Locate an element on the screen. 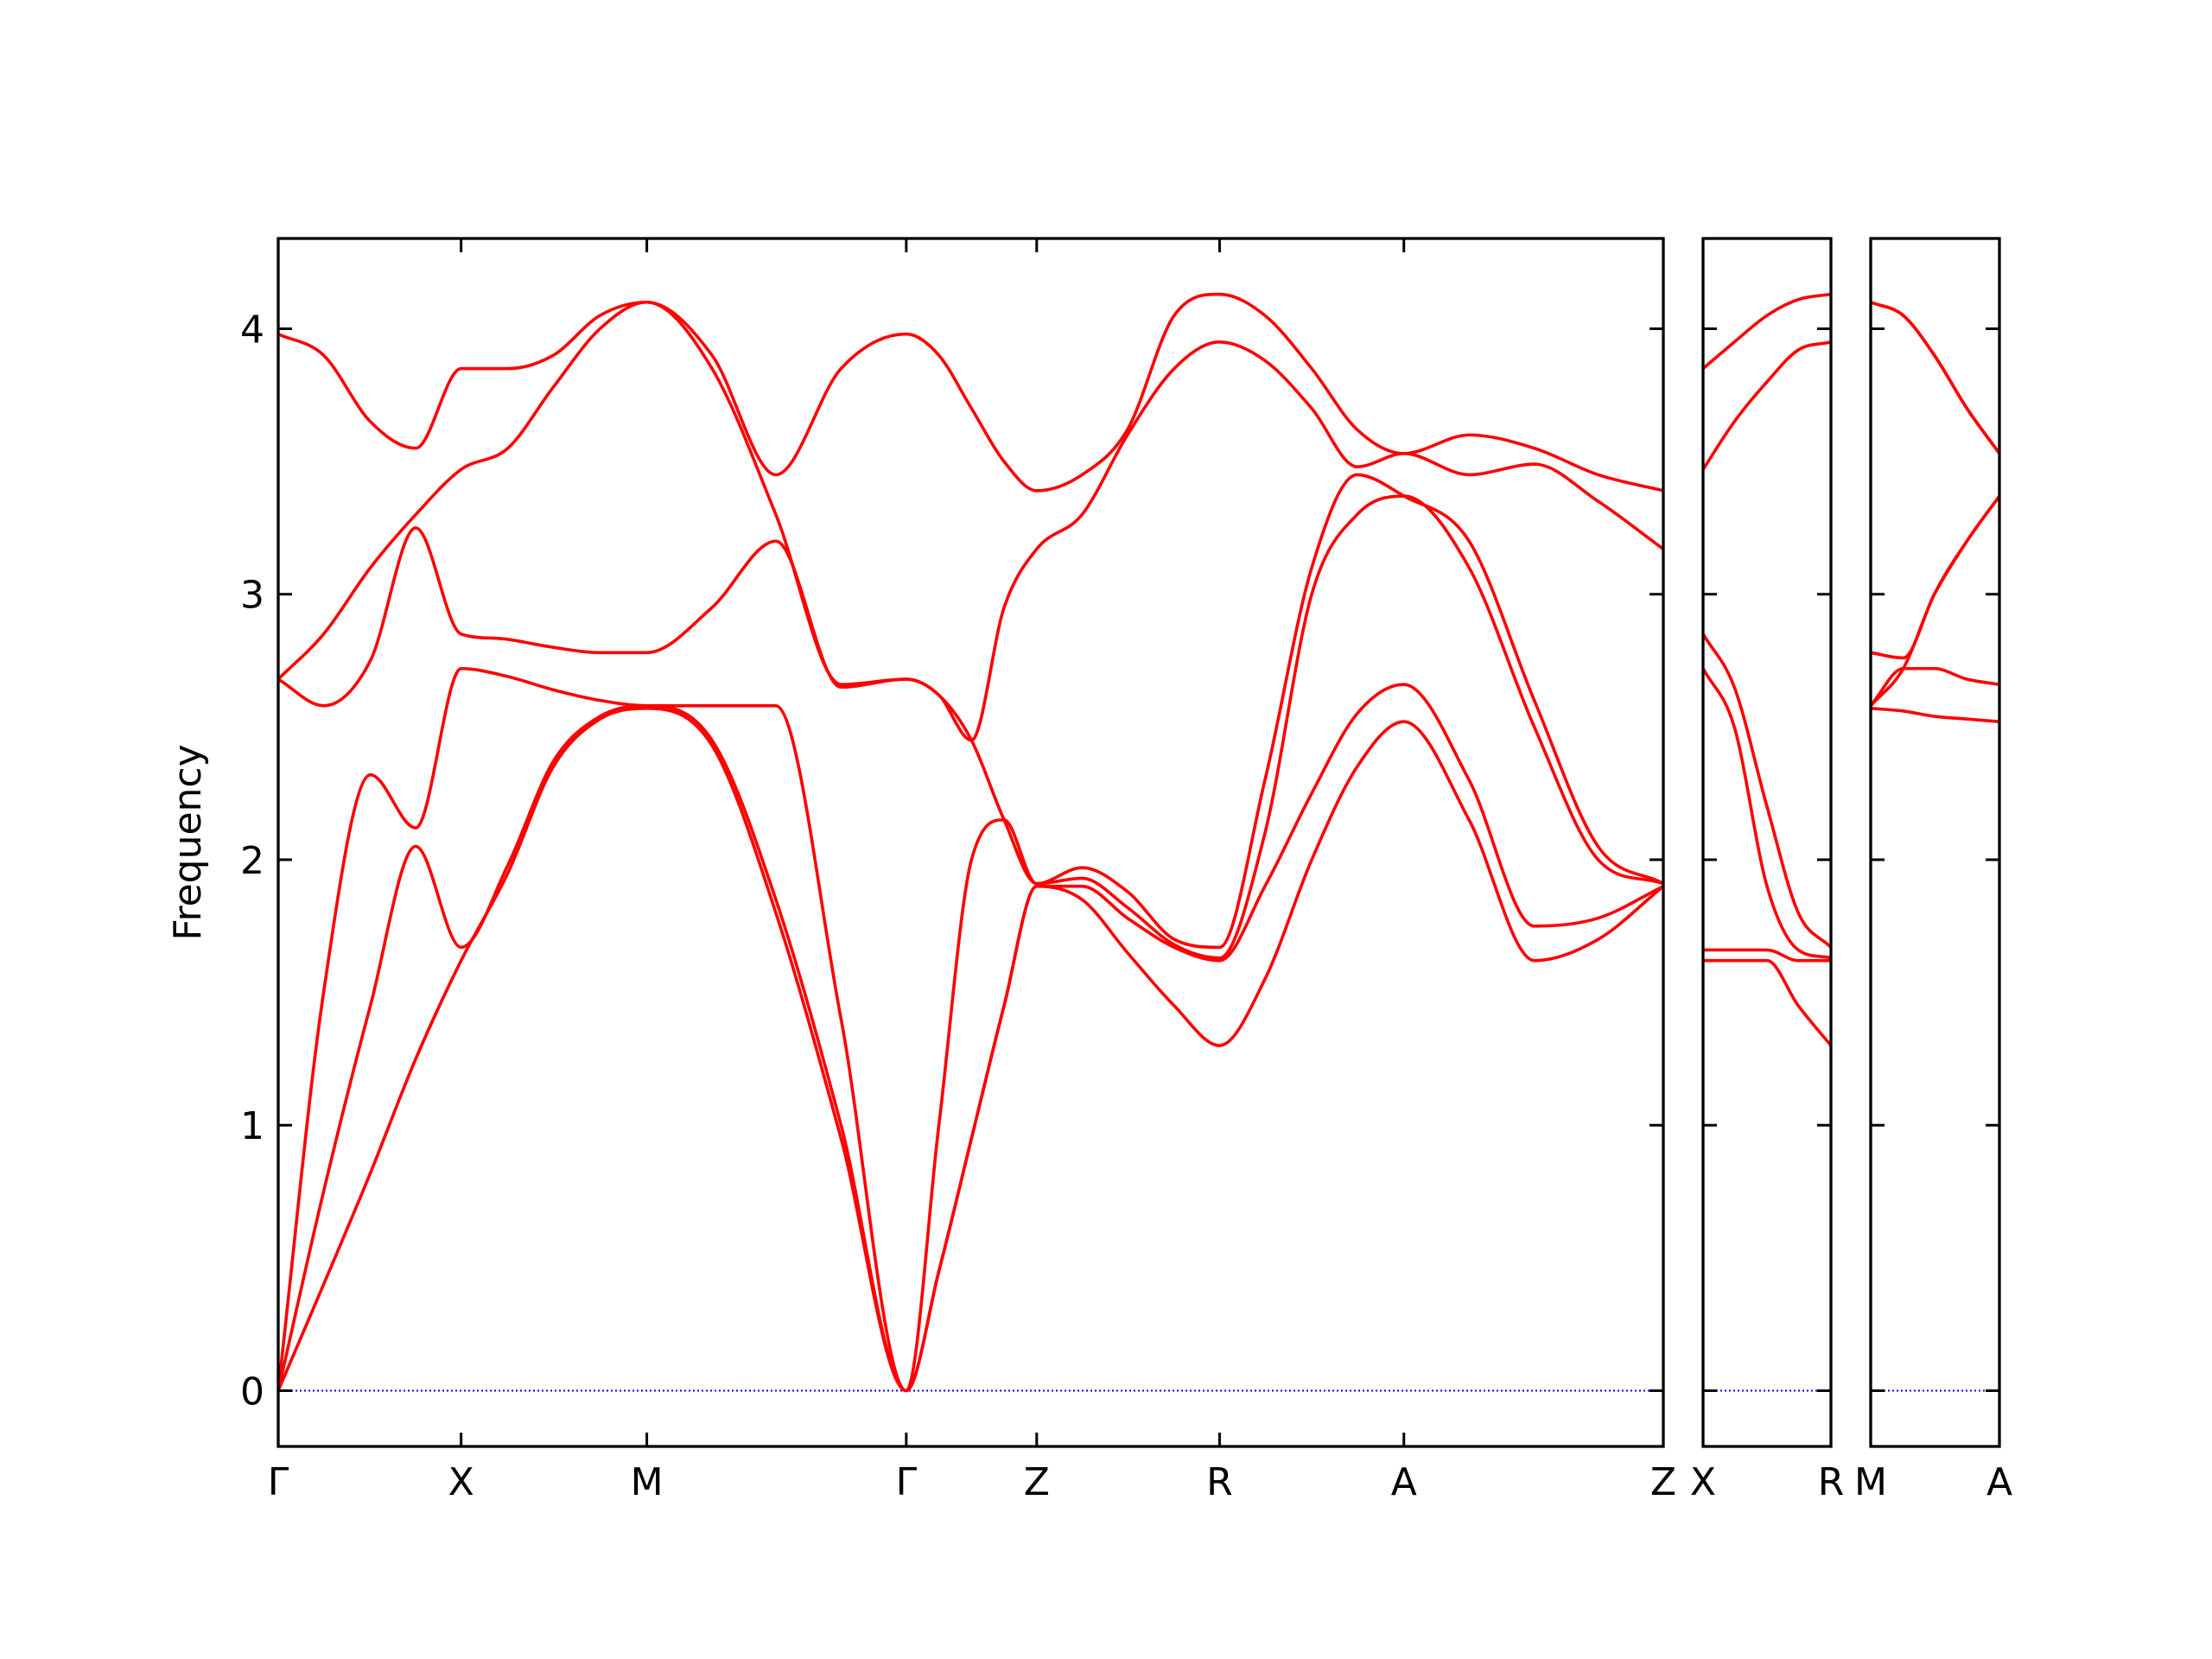  y-tick-label: 2 is located at coordinates (252, 861).